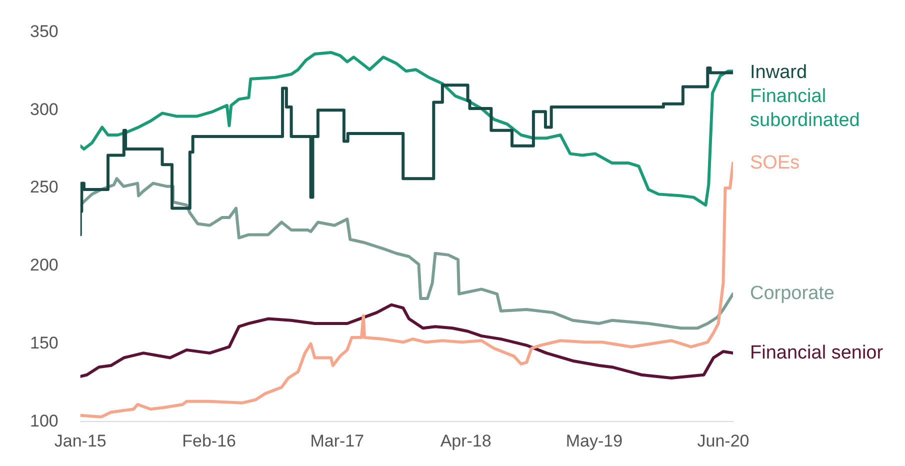  Describe the element at coordinates (594, 440) in the screenshot. I see `x-tick-label: May-19` at that location.